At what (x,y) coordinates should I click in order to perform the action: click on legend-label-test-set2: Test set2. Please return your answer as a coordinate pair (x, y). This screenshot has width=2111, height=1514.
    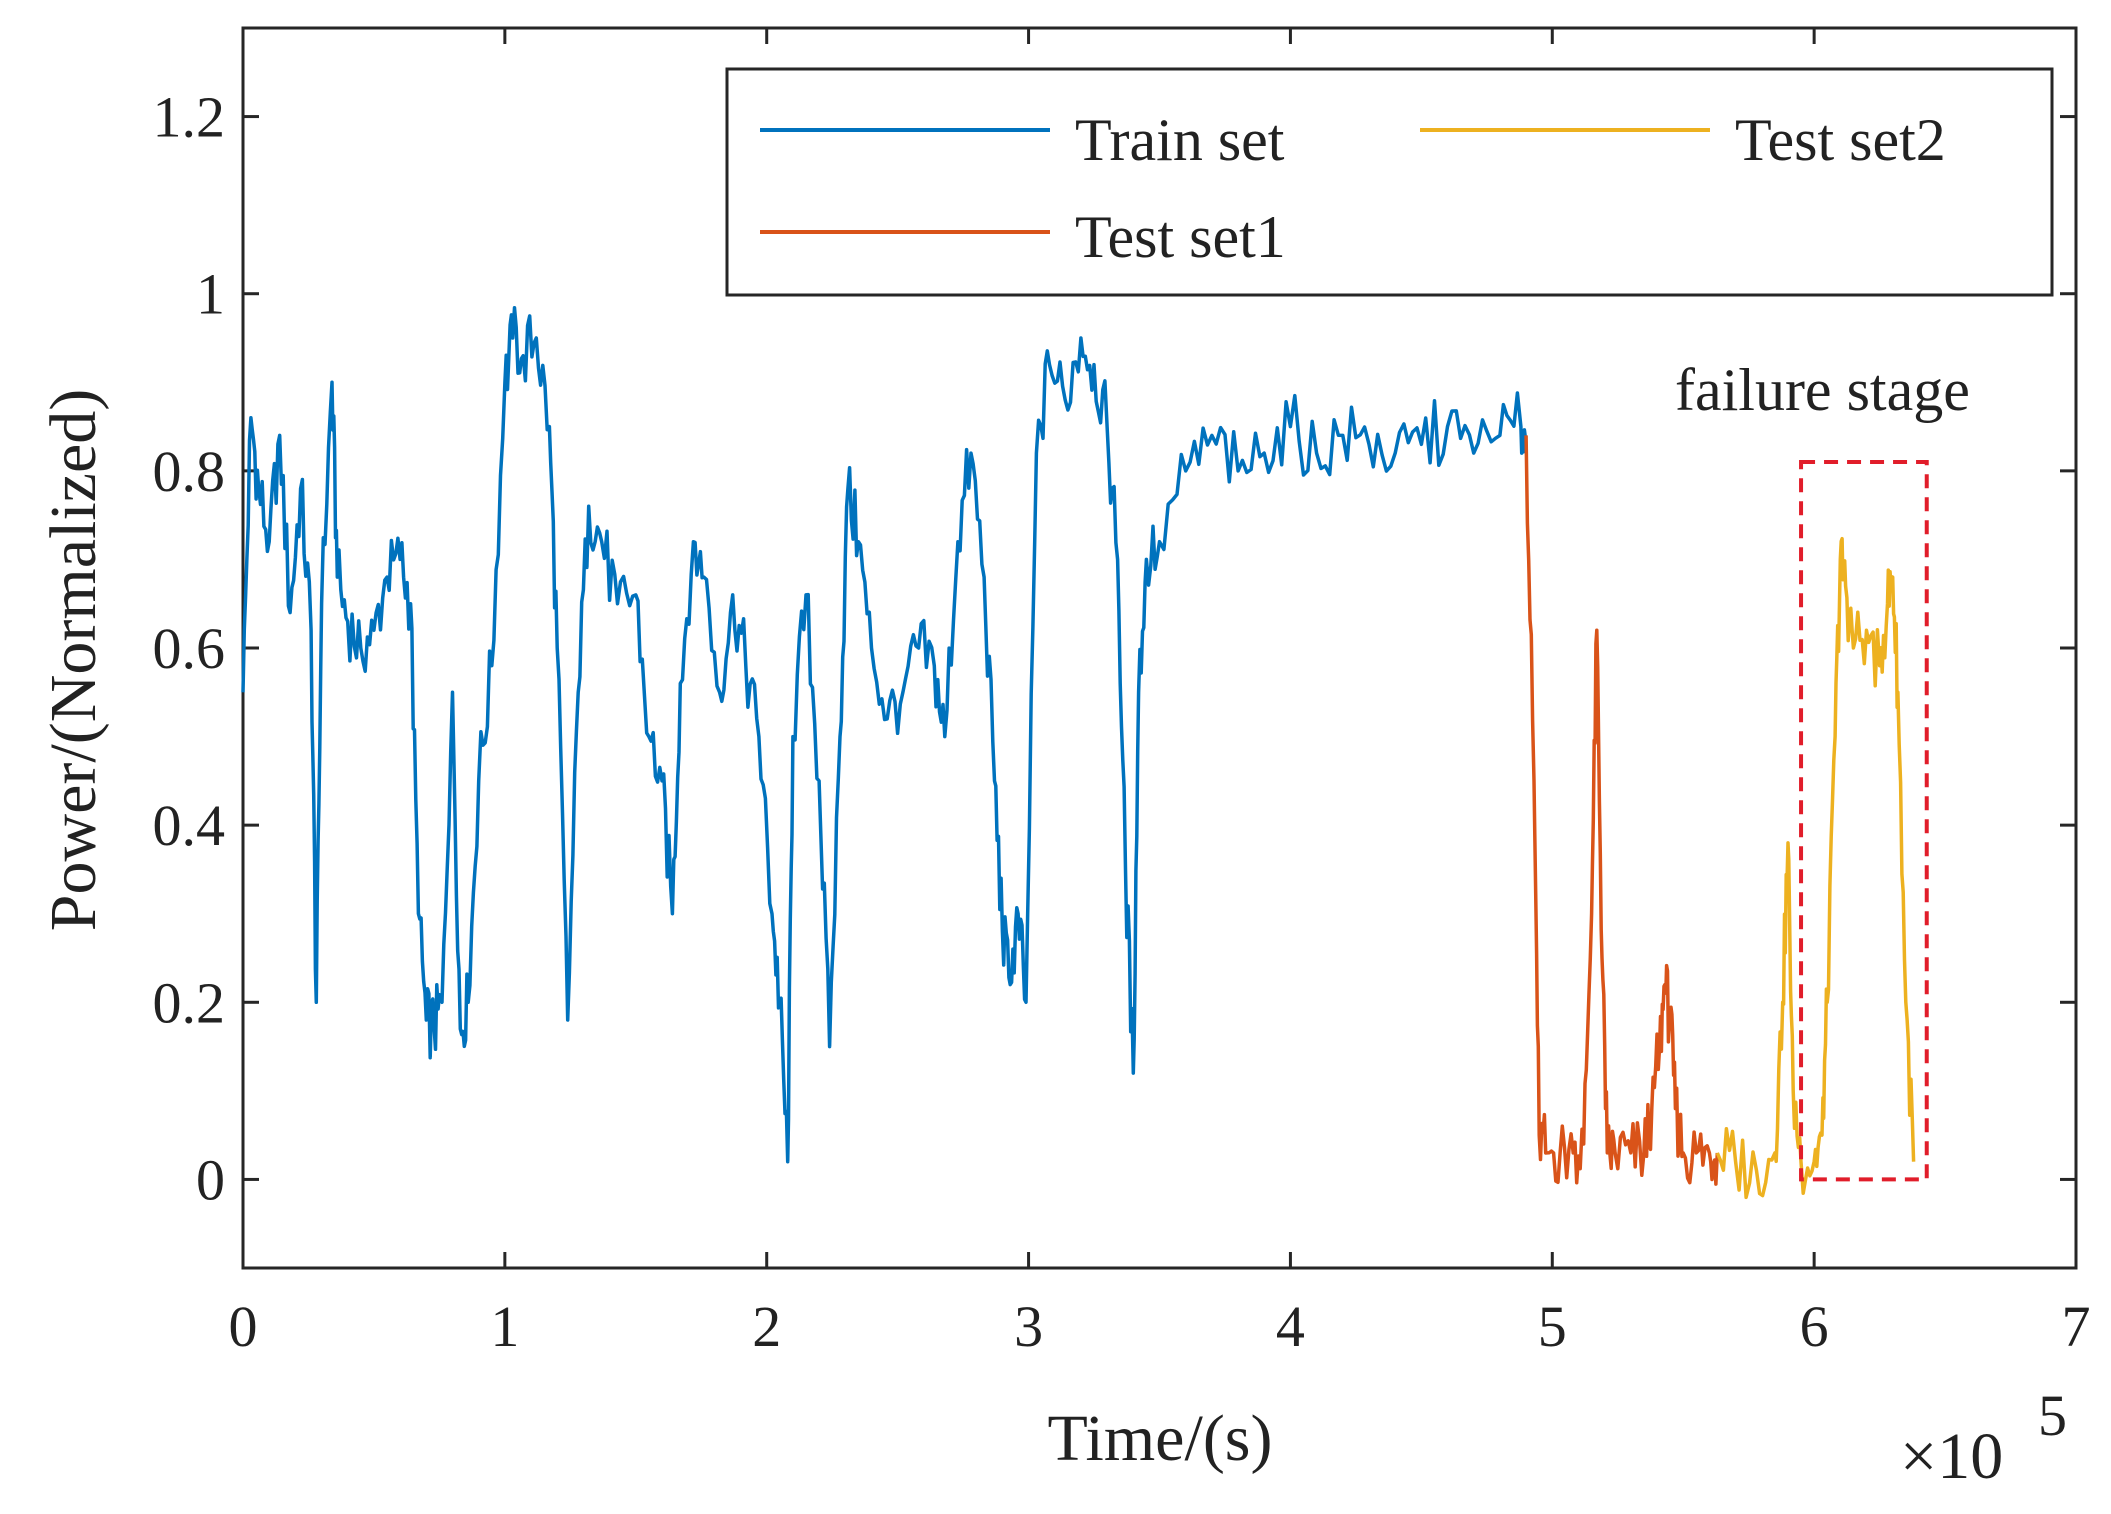
    Looking at the image, I should click on (1840, 140).